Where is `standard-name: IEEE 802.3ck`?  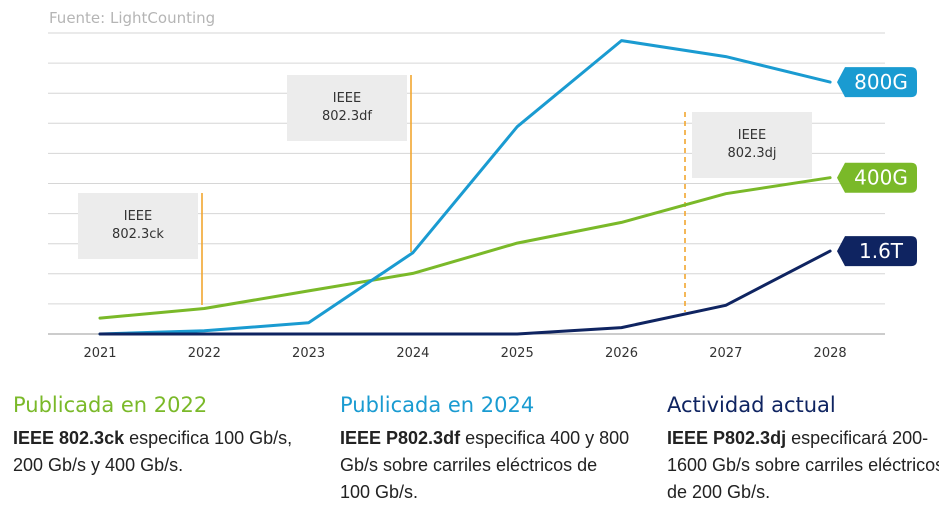 standard-name: IEEE 802.3ck is located at coordinates (69, 438).